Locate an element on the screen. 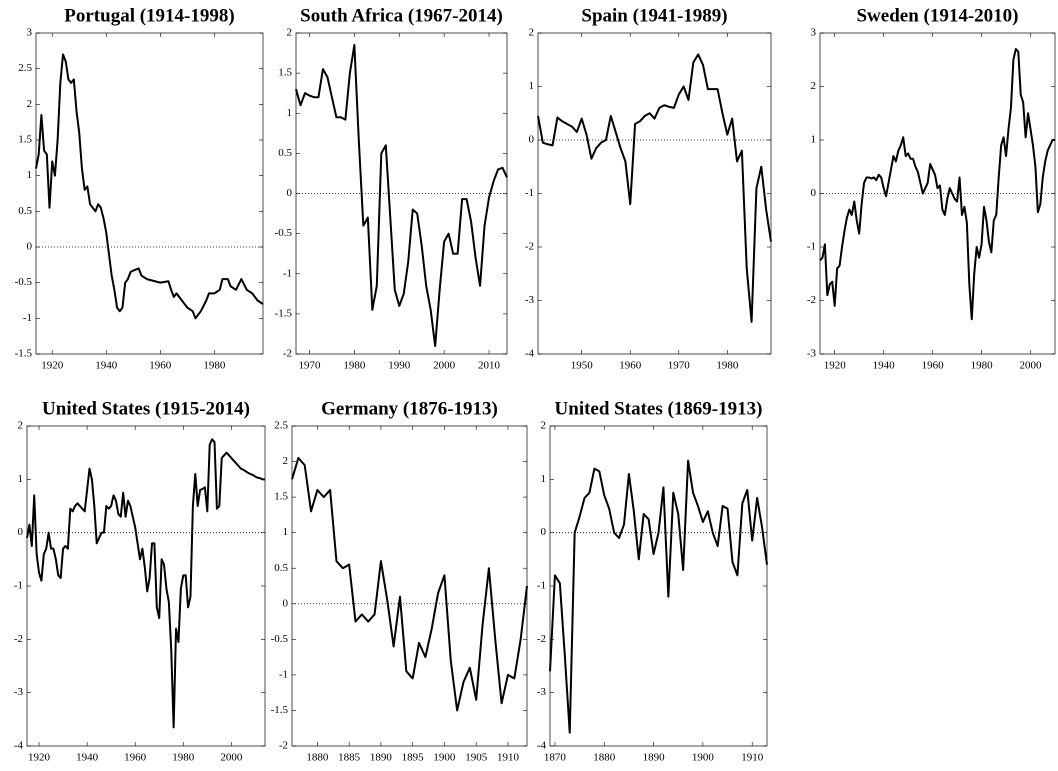 The image size is (1058, 771). x-tick-label: 1870 is located at coordinates (555, 758).